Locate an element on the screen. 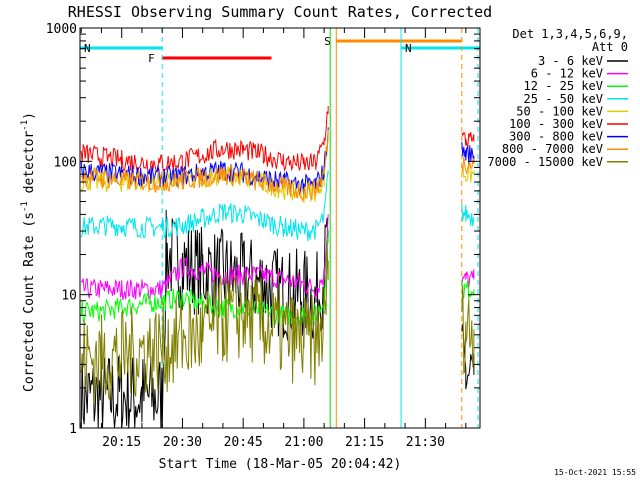 The width and height of the screenshot is (640, 480). legend-header-1: Det 1,3,4,5,6,9, is located at coordinates (570, 34).